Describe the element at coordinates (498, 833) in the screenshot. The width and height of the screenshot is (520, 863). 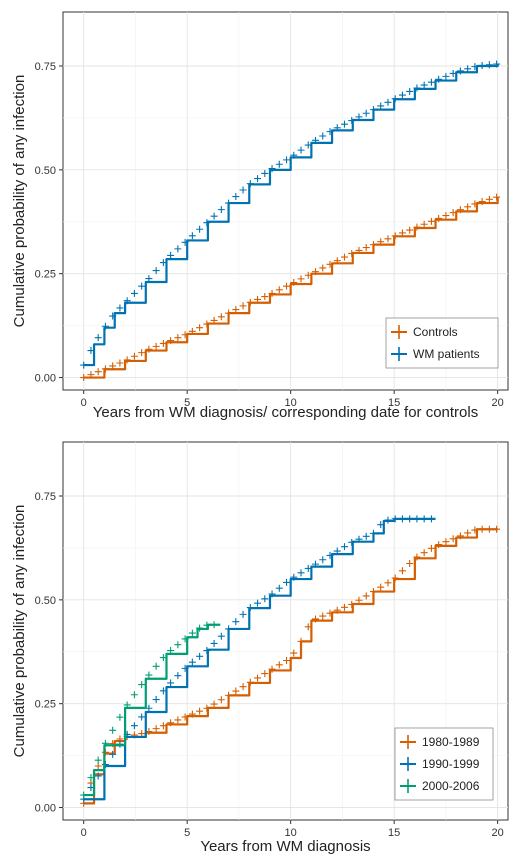
I see `x-tick-label: 20` at that location.